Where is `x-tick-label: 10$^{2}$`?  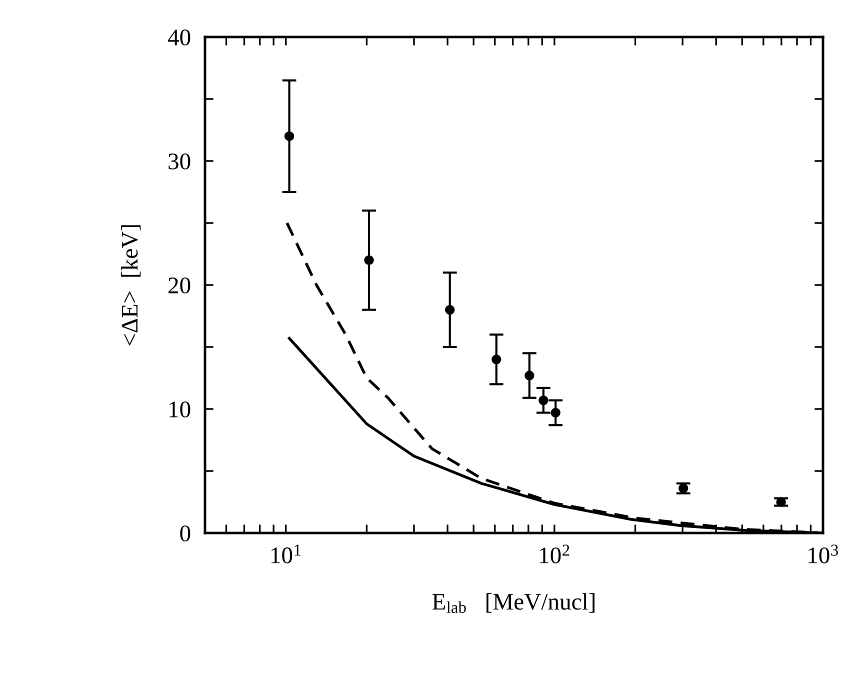 x-tick-label: 10$^{2}$ is located at coordinates (555, 554).